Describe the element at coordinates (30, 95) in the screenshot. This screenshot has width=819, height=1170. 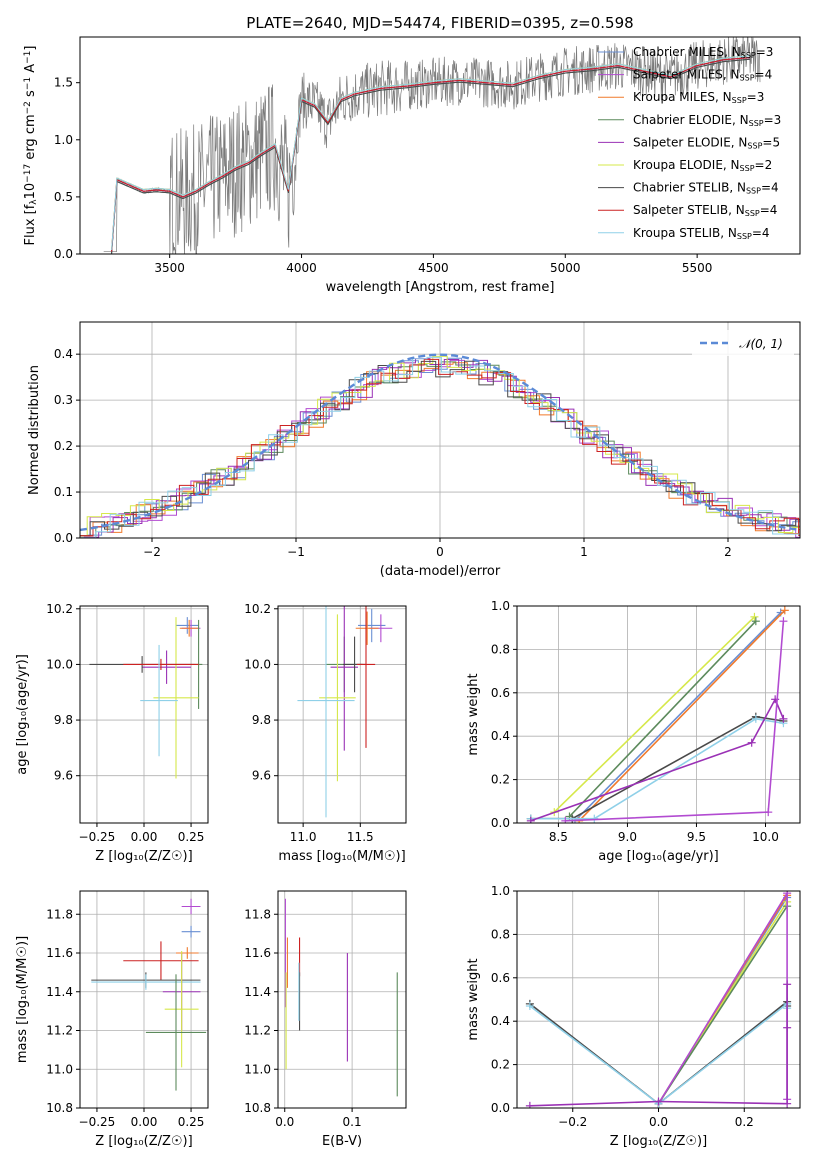
I see `y-label-part: s` at that location.